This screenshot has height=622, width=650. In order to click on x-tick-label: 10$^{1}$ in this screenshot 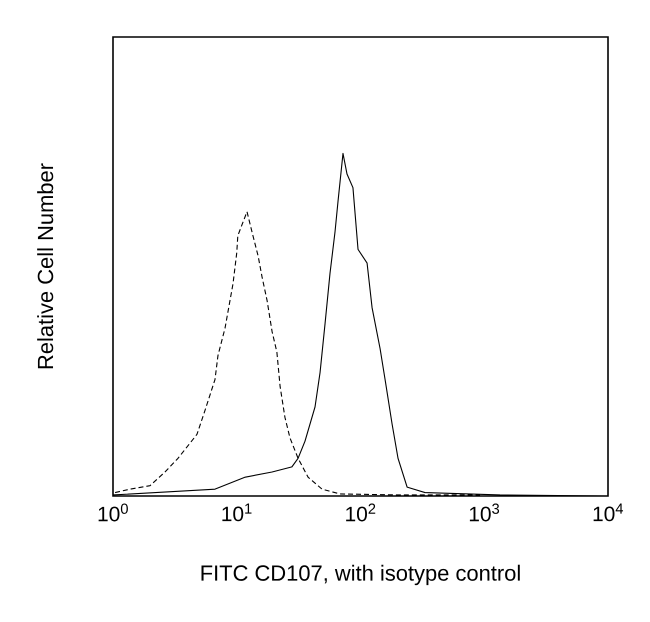, I will do `click(237, 513)`.